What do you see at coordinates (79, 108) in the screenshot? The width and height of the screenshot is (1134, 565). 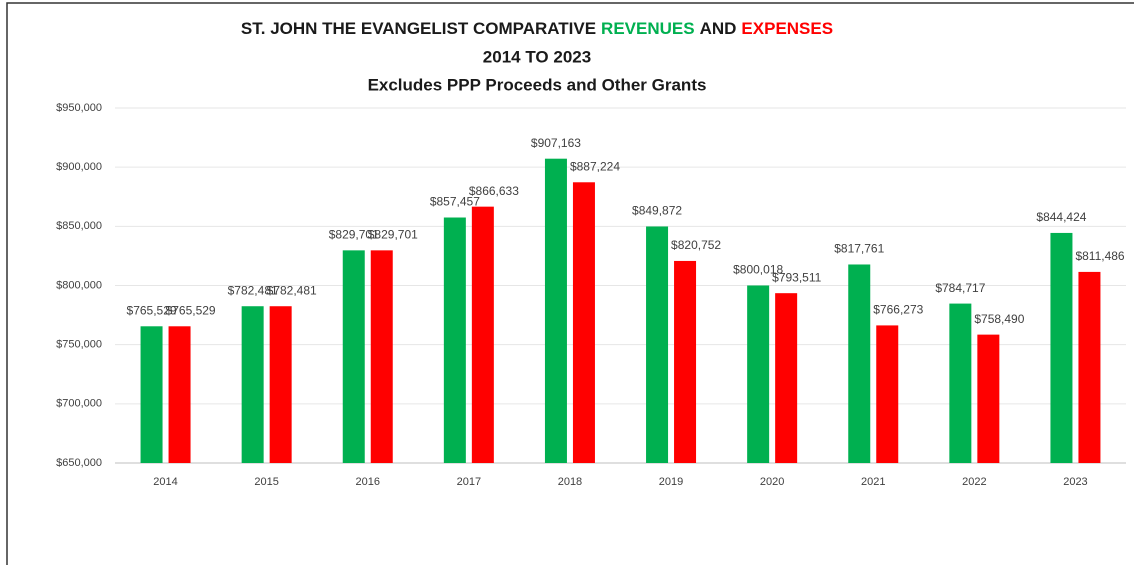 I see `y-tick-label: $950,000` at bounding box center [79, 108].